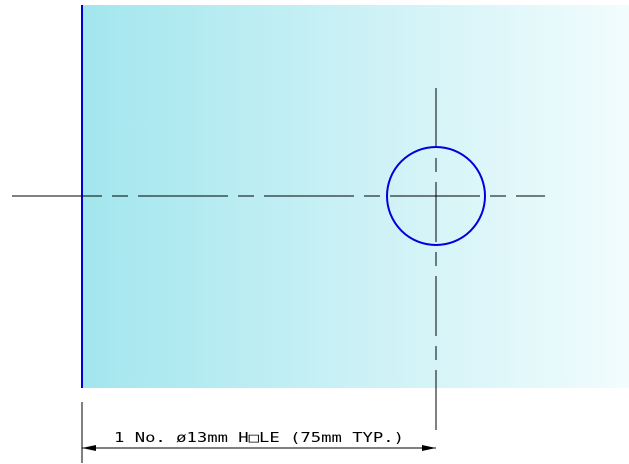 Image resolution: width=629 pixels, height=464 pixels. Describe the element at coordinates (89, 448) in the screenshot. I see `dimension-arrow-left` at that location.